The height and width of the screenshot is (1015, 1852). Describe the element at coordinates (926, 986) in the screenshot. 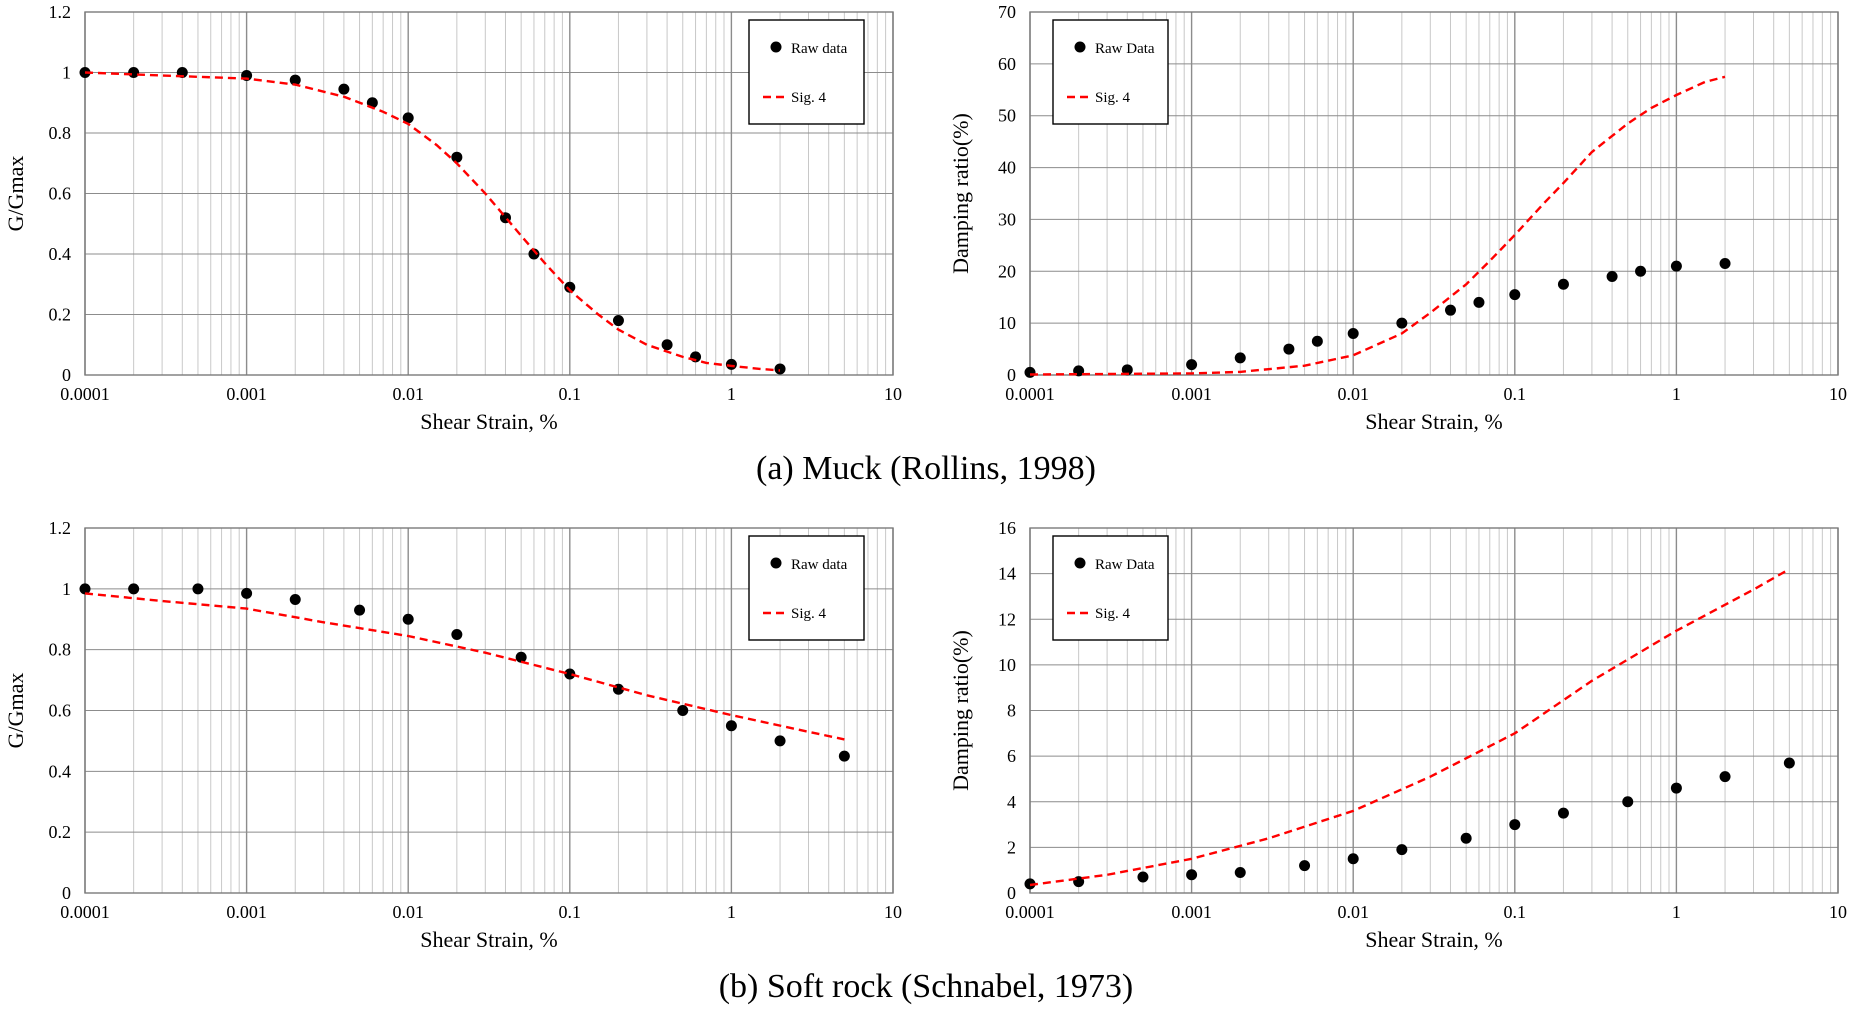

I see `caption-soft-rock: (b) Soft rock (Schnabel, 1973)` at that location.